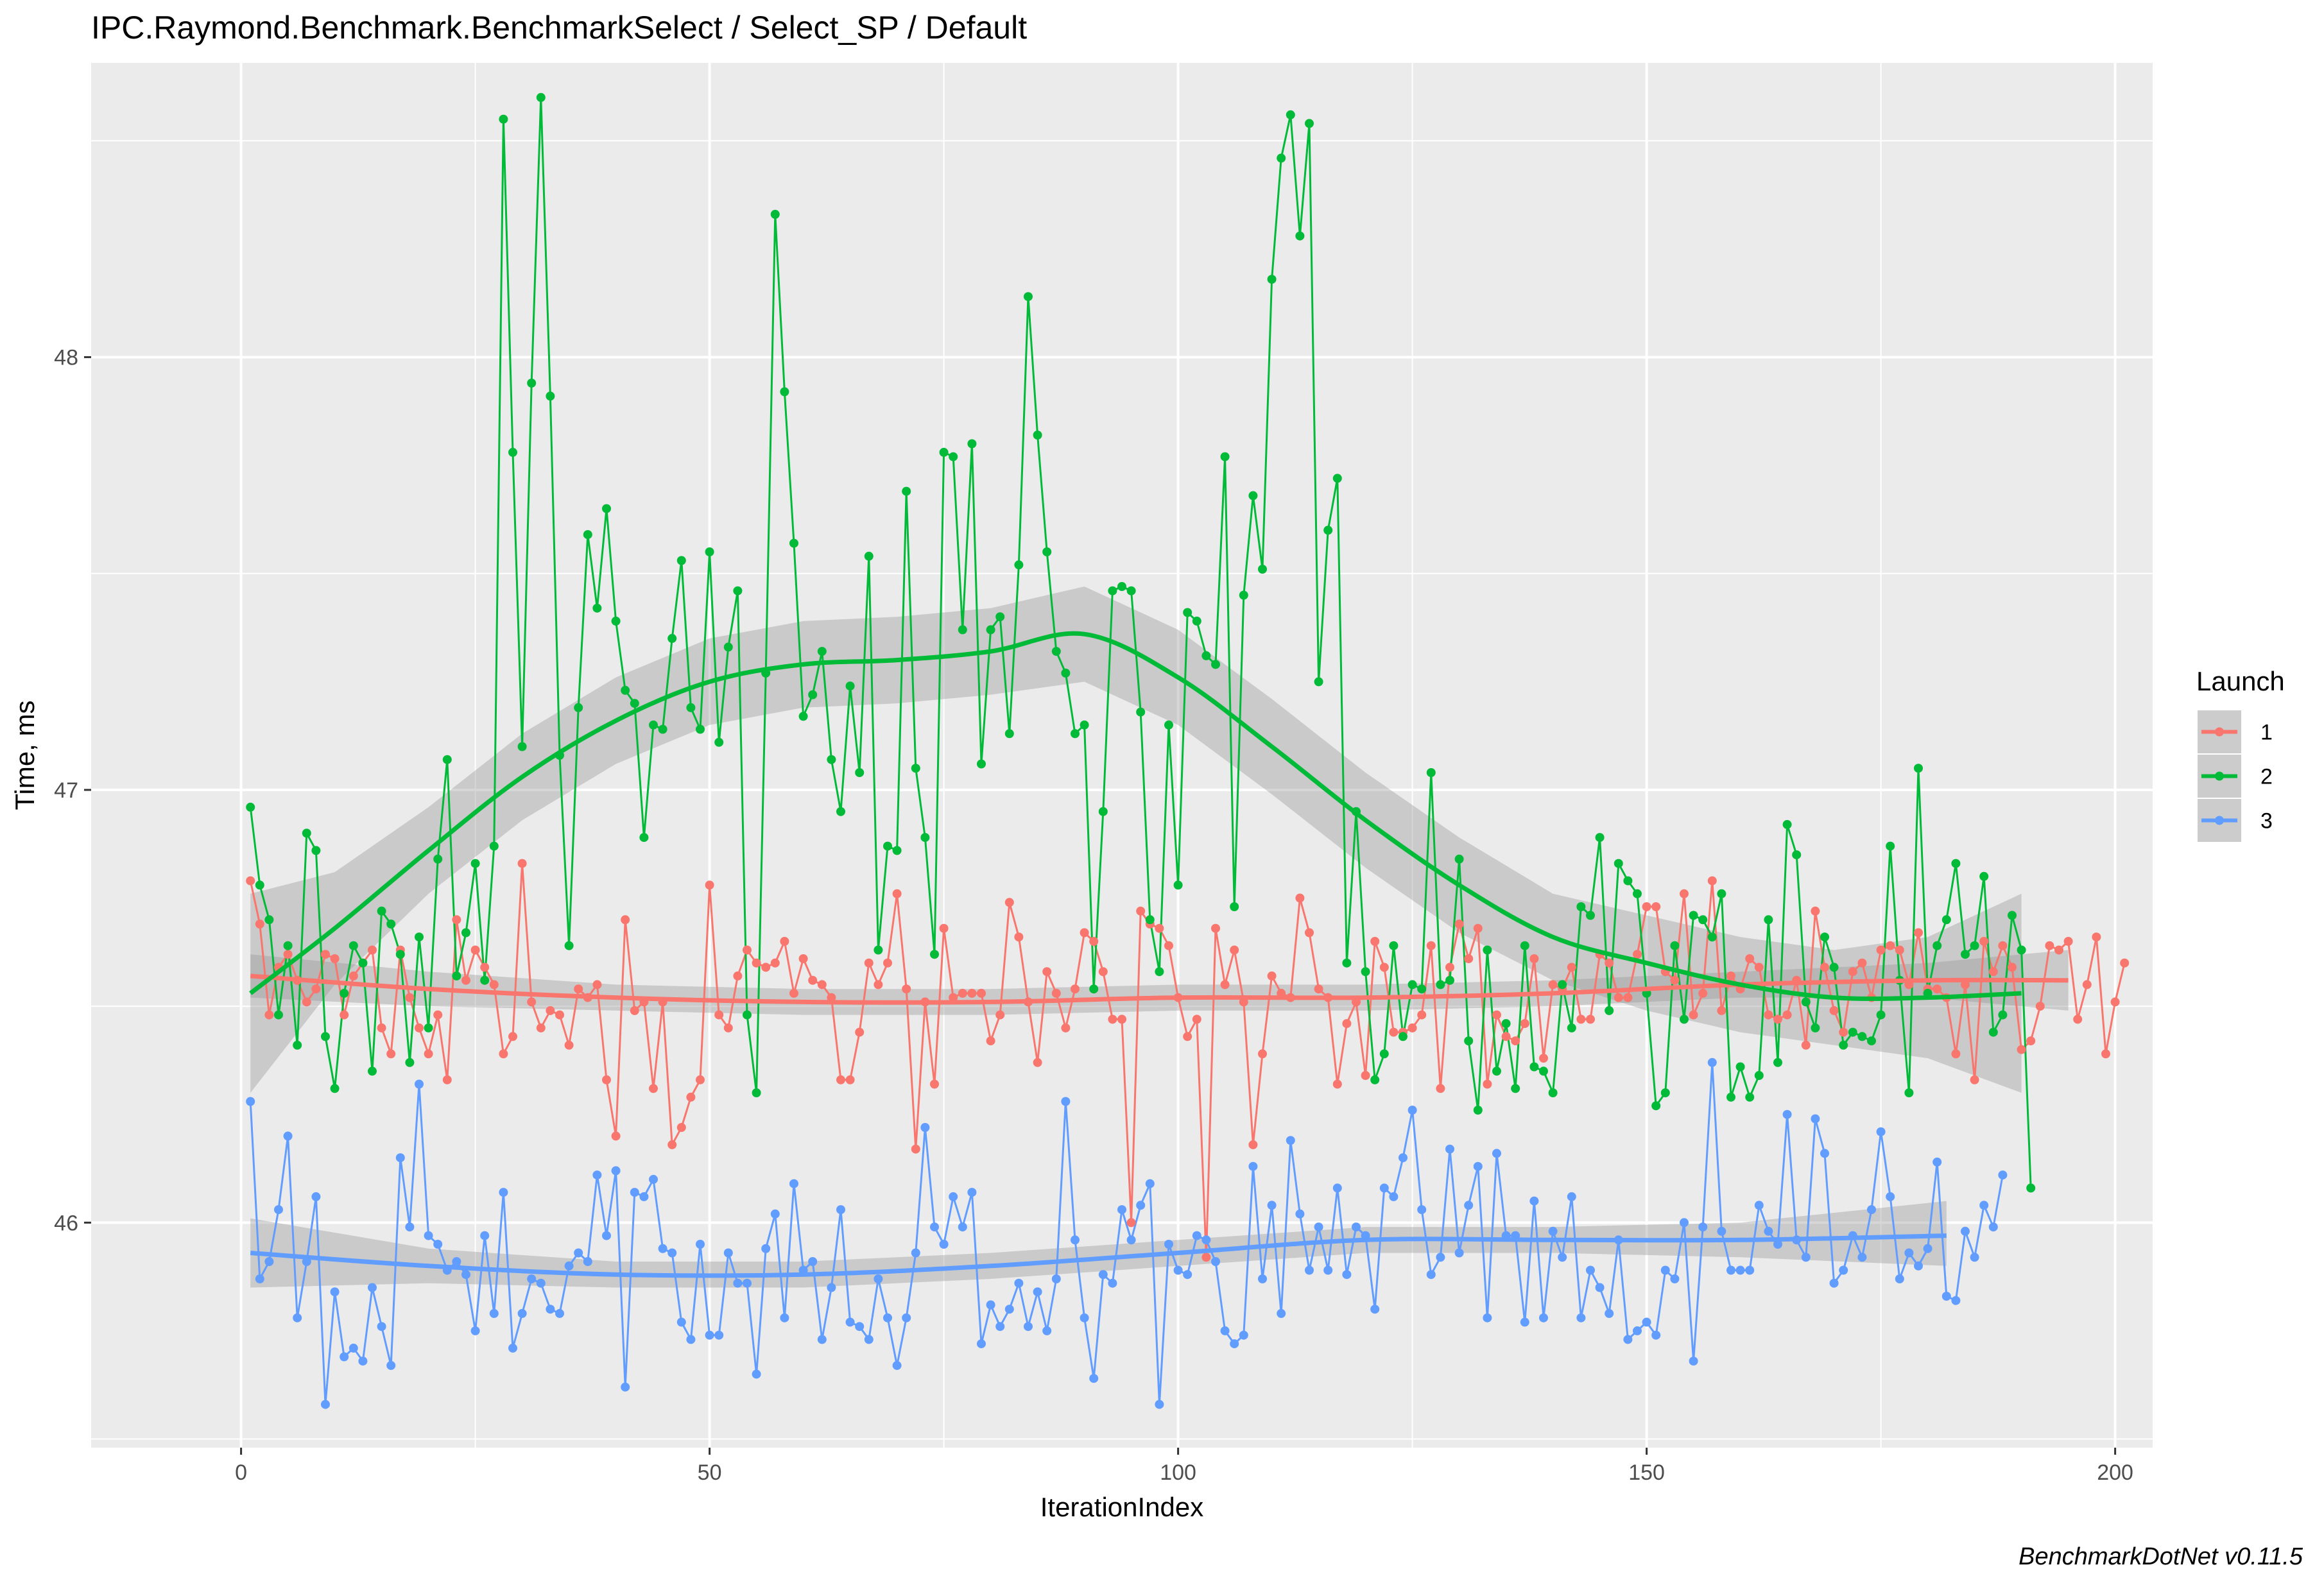  I want to click on y-axis: 46 47 48, so click(72, 790).